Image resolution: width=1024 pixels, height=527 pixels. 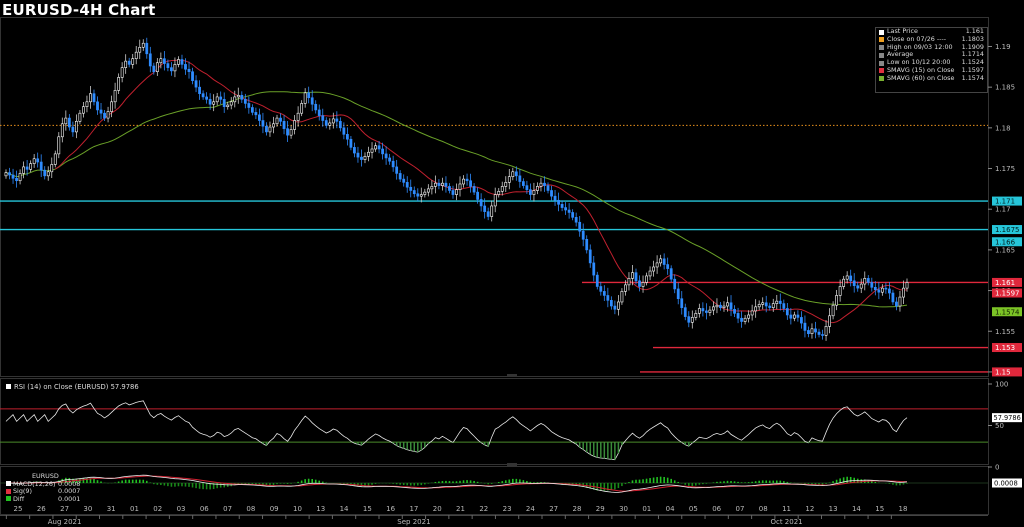 What do you see at coordinates (921, 77) in the screenshot?
I see `legend-label: SMAVG (60) on Close` at bounding box center [921, 77].